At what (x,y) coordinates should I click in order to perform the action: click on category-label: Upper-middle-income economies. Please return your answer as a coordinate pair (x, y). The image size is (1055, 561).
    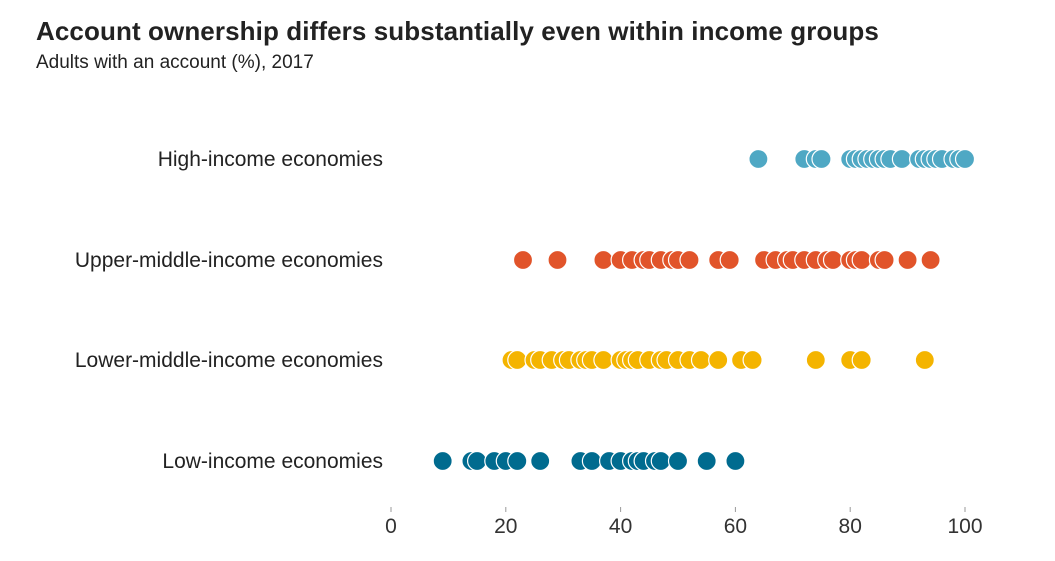
    Looking at the image, I should click on (229, 260).